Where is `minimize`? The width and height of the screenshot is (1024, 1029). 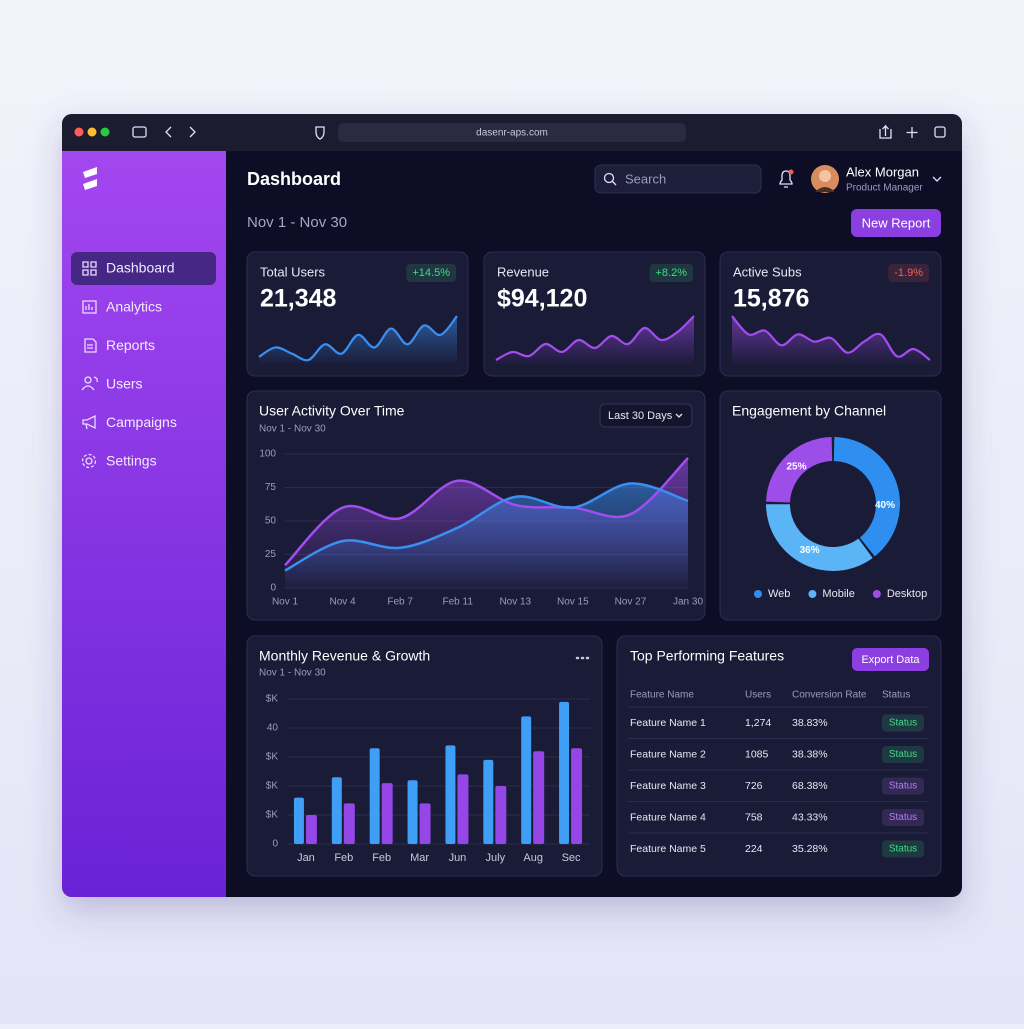 minimize is located at coordinates (92, 132).